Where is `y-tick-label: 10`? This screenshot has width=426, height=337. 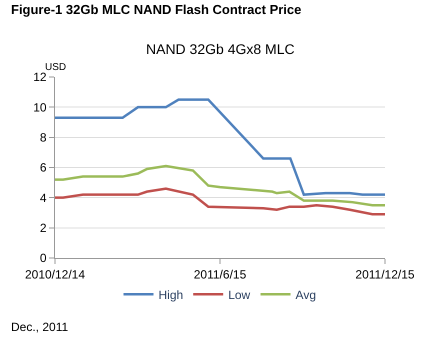
y-tick-label: 10 is located at coordinates (40, 107).